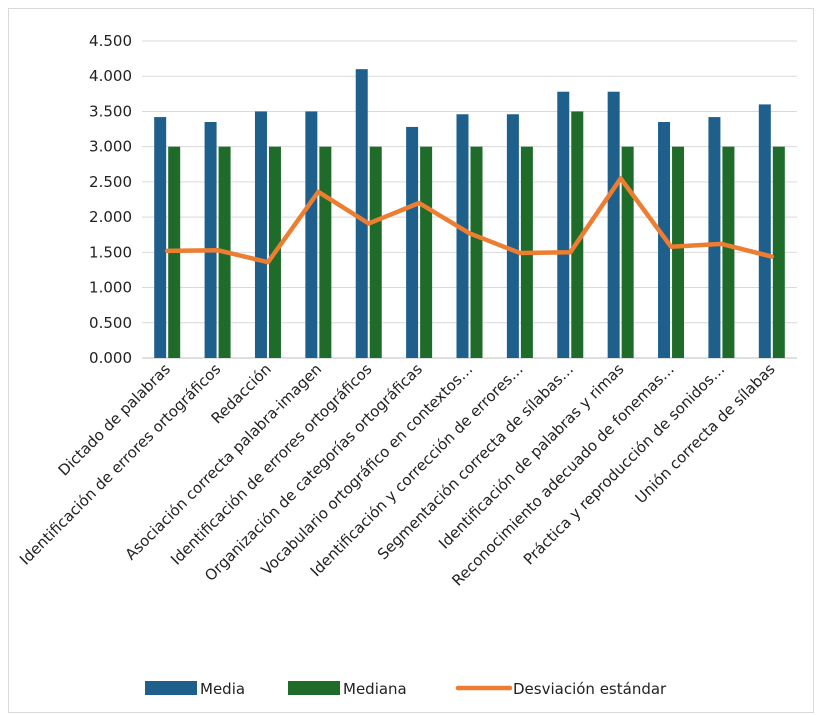 The height and width of the screenshot is (715, 816). What do you see at coordinates (110, 76) in the screenshot?
I see `y-tick-label: 4.000` at bounding box center [110, 76].